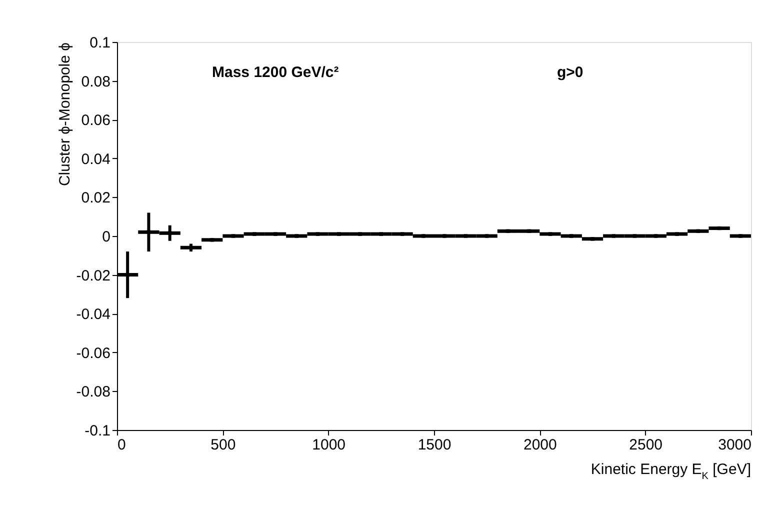 The image size is (784, 526). I want to click on x-tick-label: 0, so click(122, 445).